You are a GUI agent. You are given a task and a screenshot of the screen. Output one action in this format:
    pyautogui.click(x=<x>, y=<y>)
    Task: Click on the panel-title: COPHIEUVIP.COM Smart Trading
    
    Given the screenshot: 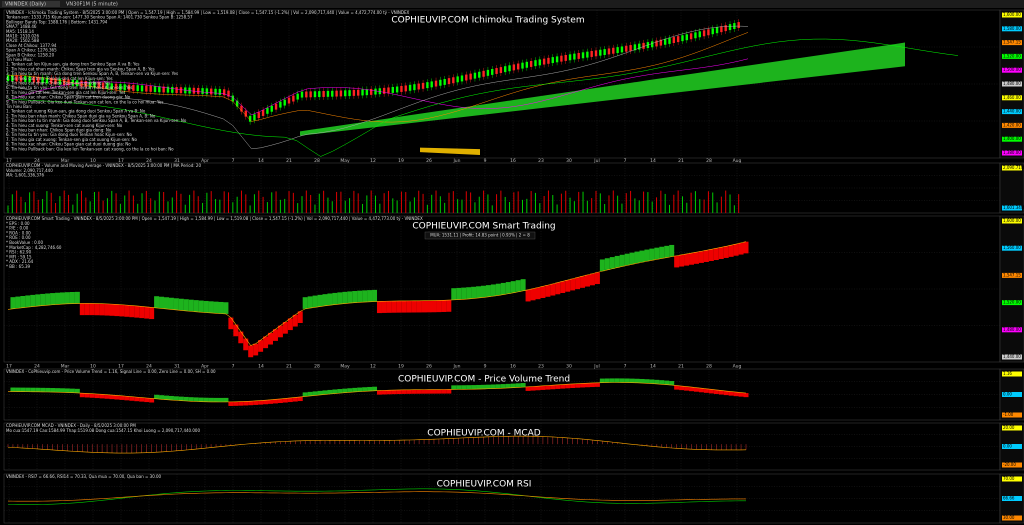 What is the action you would take?
    pyautogui.click(x=483, y=227)
    